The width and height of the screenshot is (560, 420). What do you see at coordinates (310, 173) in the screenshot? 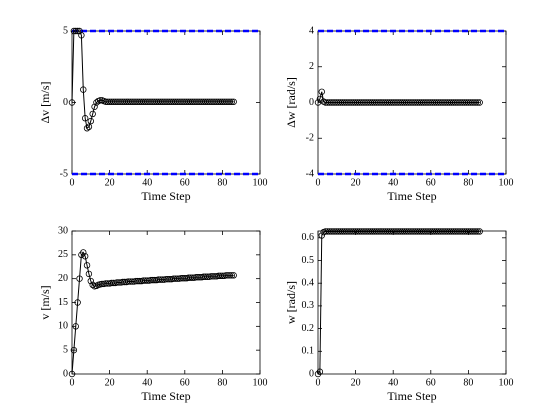
I see `y-tick-label: -4` at bounding box center [310, 173].